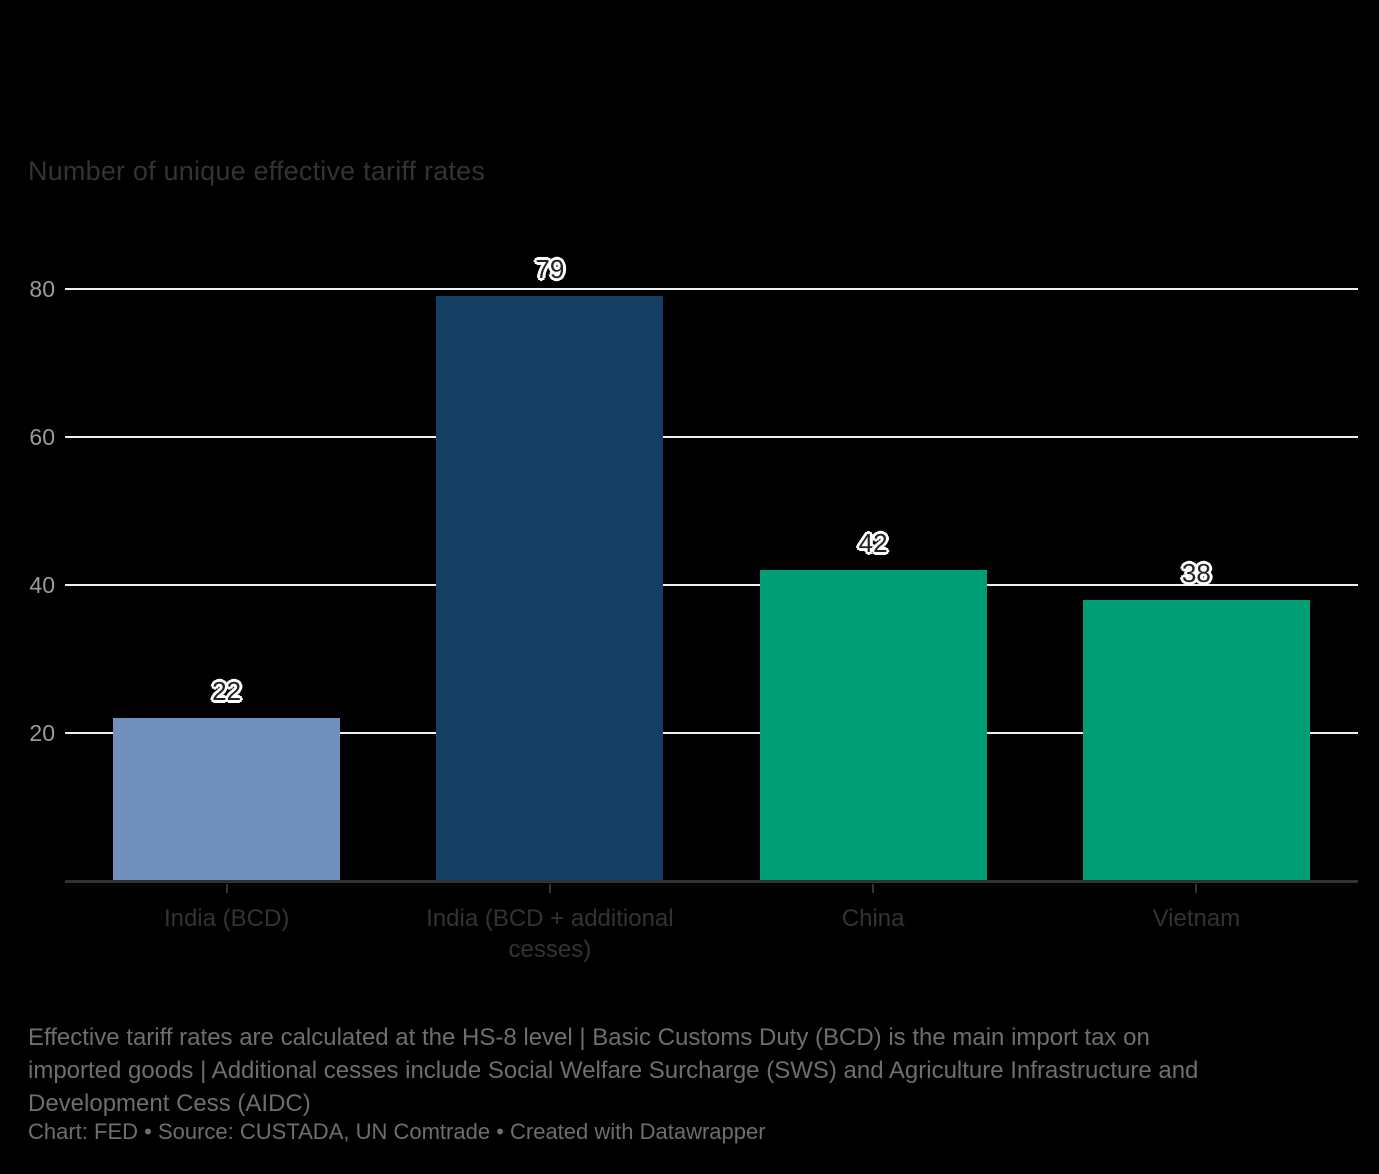  What do you see at coordinates (549, 888) in the screenshot?
I see `x-axis-tick-india-bcd-additional-cesses` at bounding box center [549, 888].